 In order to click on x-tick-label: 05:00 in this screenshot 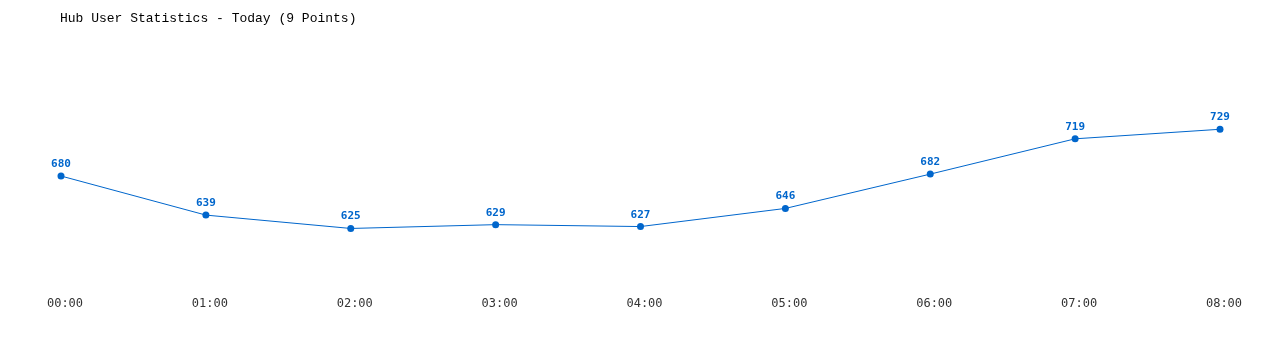, I will do `click(789, 303)`.